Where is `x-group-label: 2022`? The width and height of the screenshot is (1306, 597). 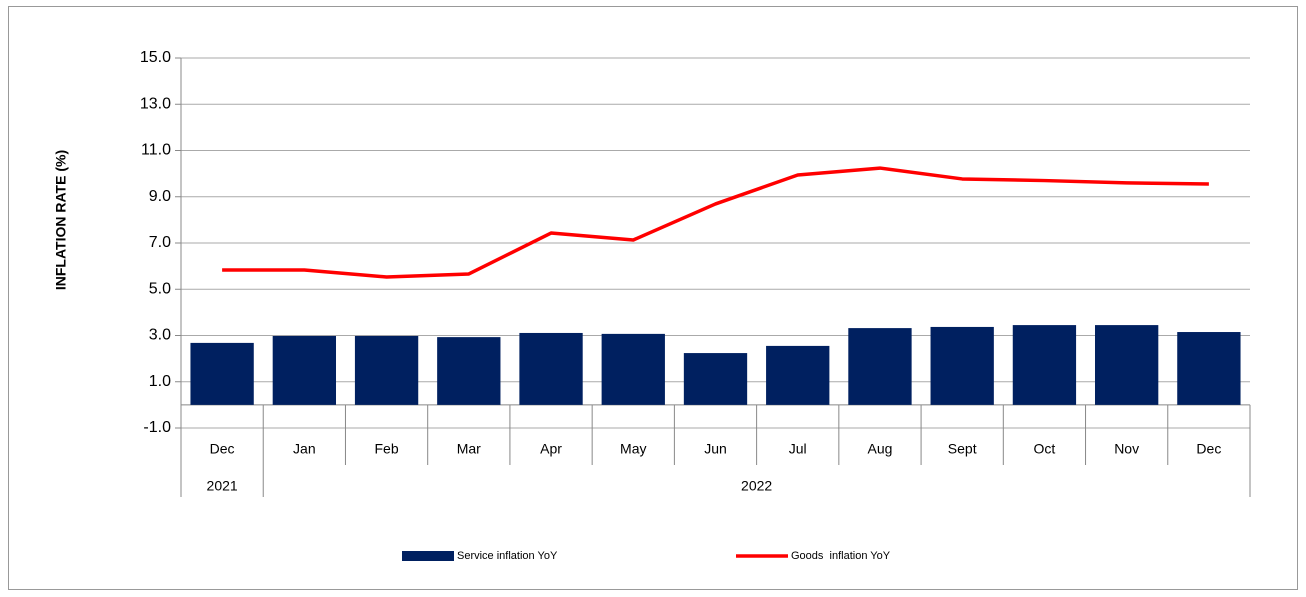 x-group-label: 2022 is located at coordinates (756, 486).